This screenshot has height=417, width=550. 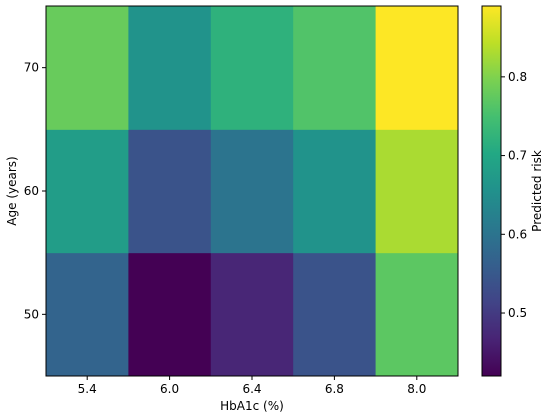 What do you see at coordinates (517, 77) in the screenshot?
I see `colorbar-tick-label: 0.8` at bounding box center [517, 77].